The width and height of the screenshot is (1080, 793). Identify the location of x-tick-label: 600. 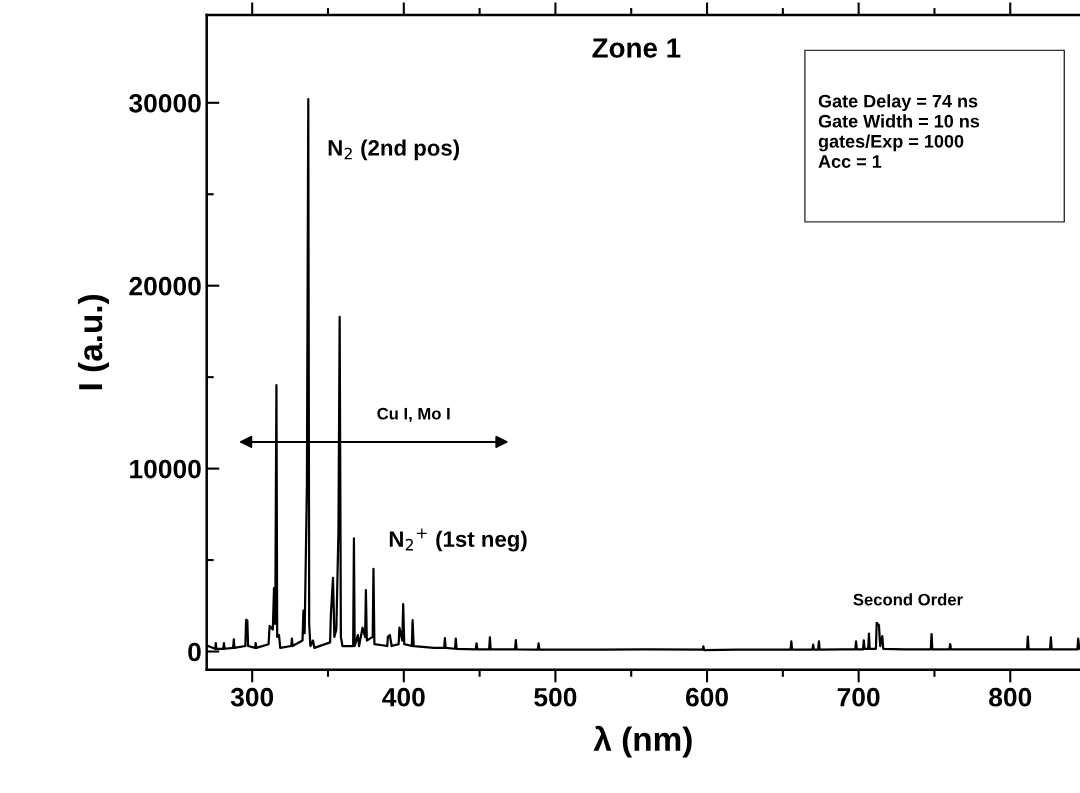
(706, 697).